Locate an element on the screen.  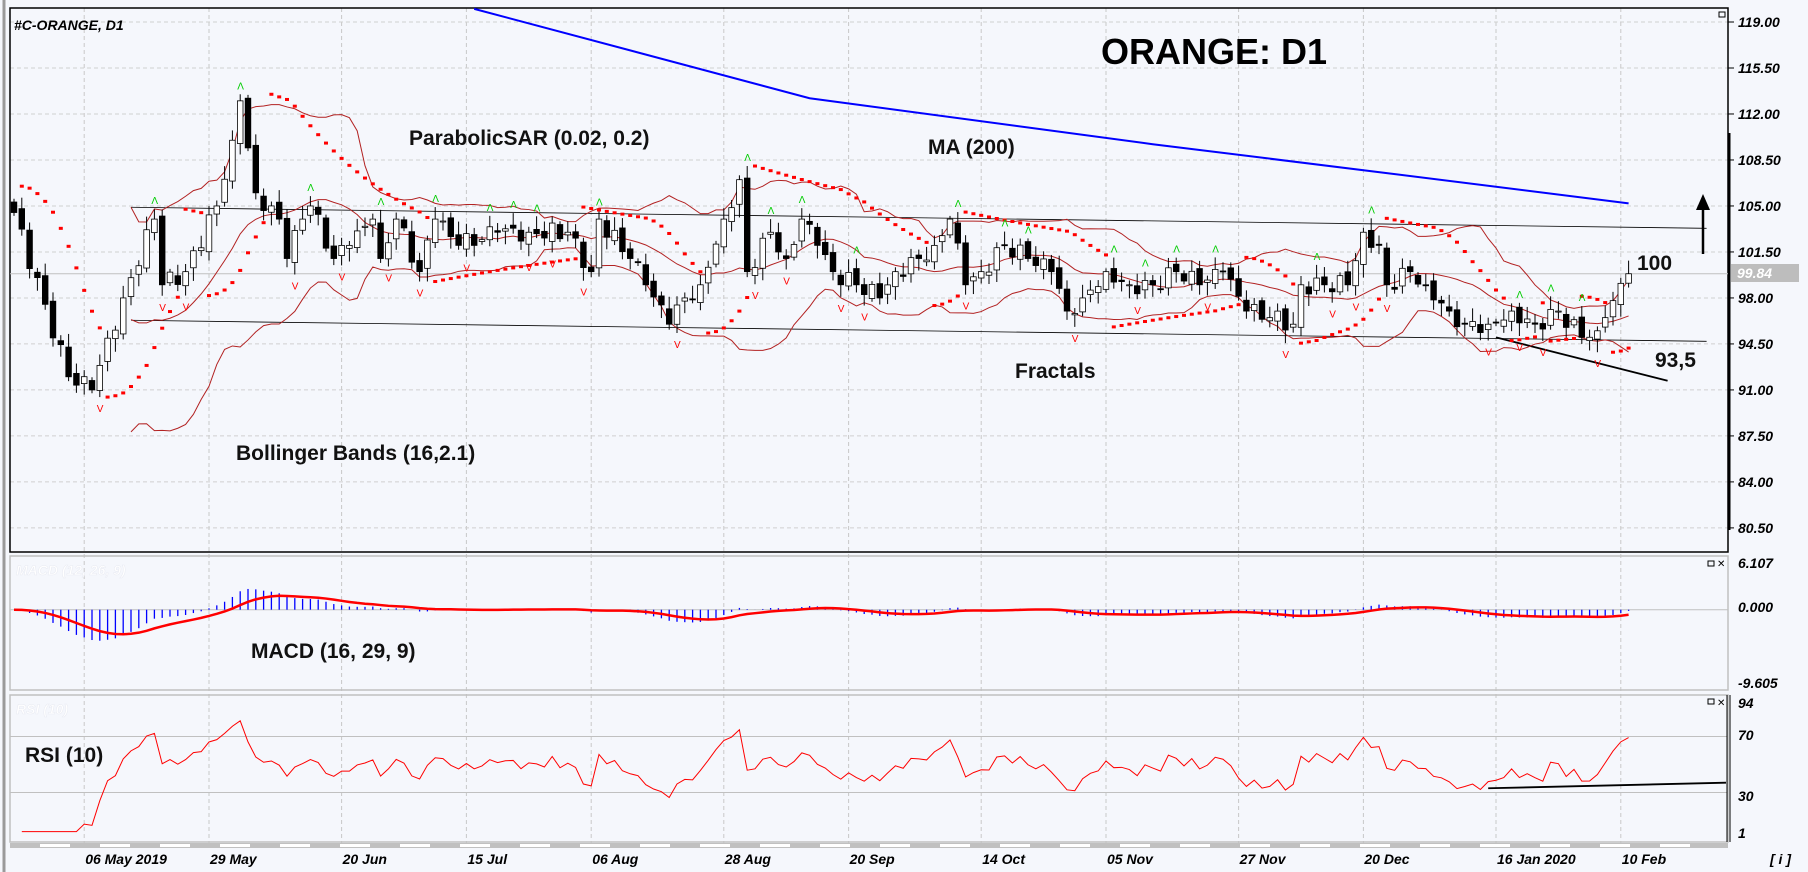
maximize-icon is located at coordinates (1722, 14).